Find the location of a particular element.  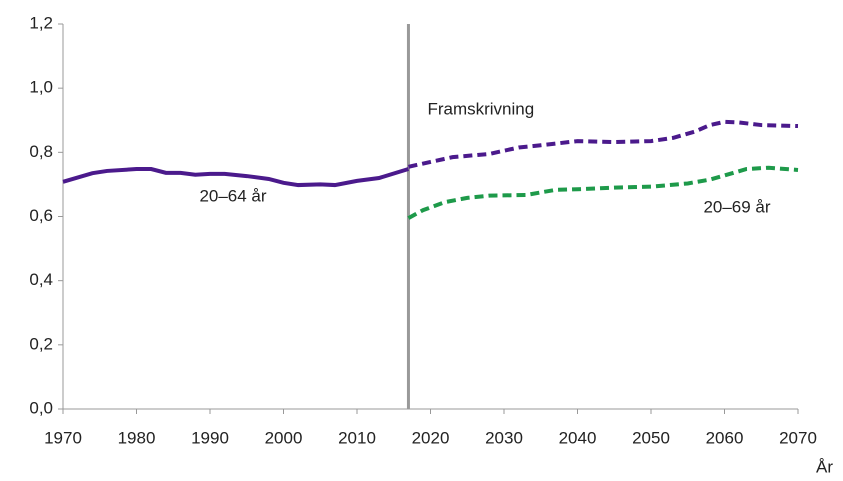

y-tick-label: 0,4 is located at coordinates (41, 279).